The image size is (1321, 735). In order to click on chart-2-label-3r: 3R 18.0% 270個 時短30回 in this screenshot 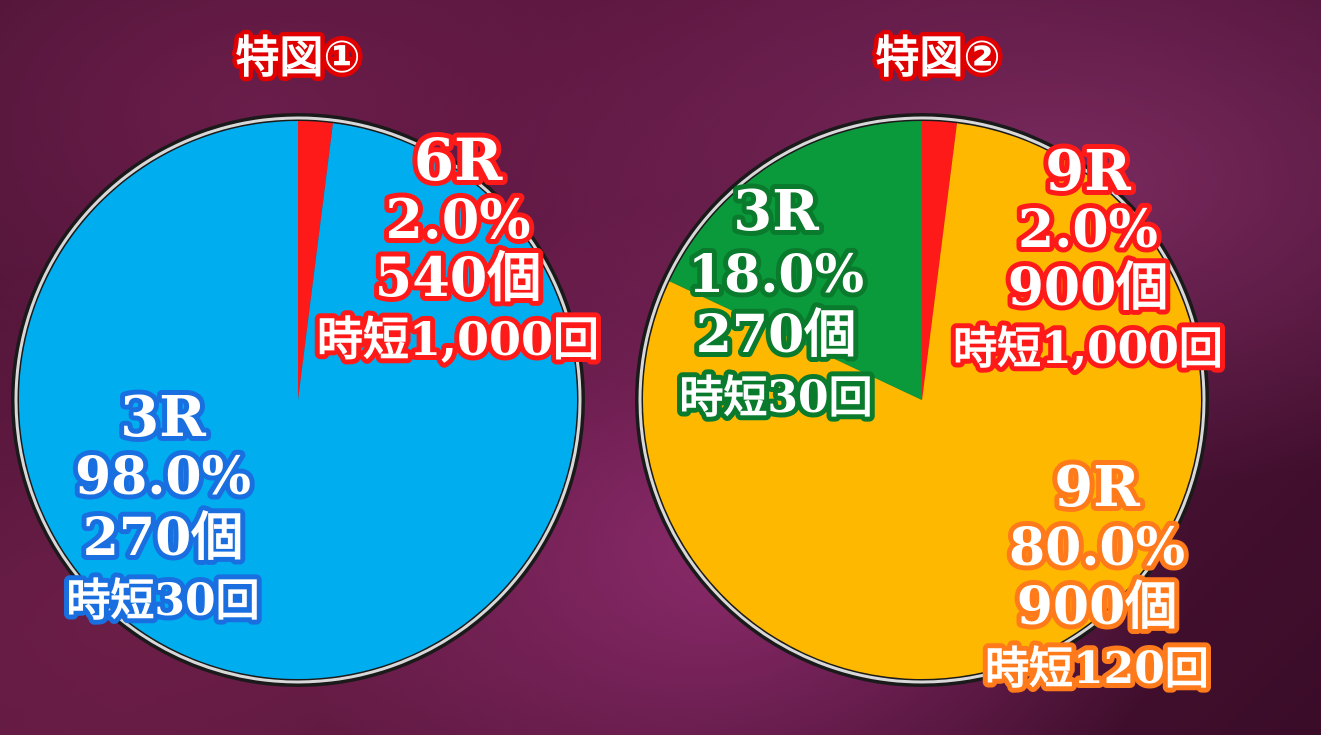, I will do `click(775, 300)`.